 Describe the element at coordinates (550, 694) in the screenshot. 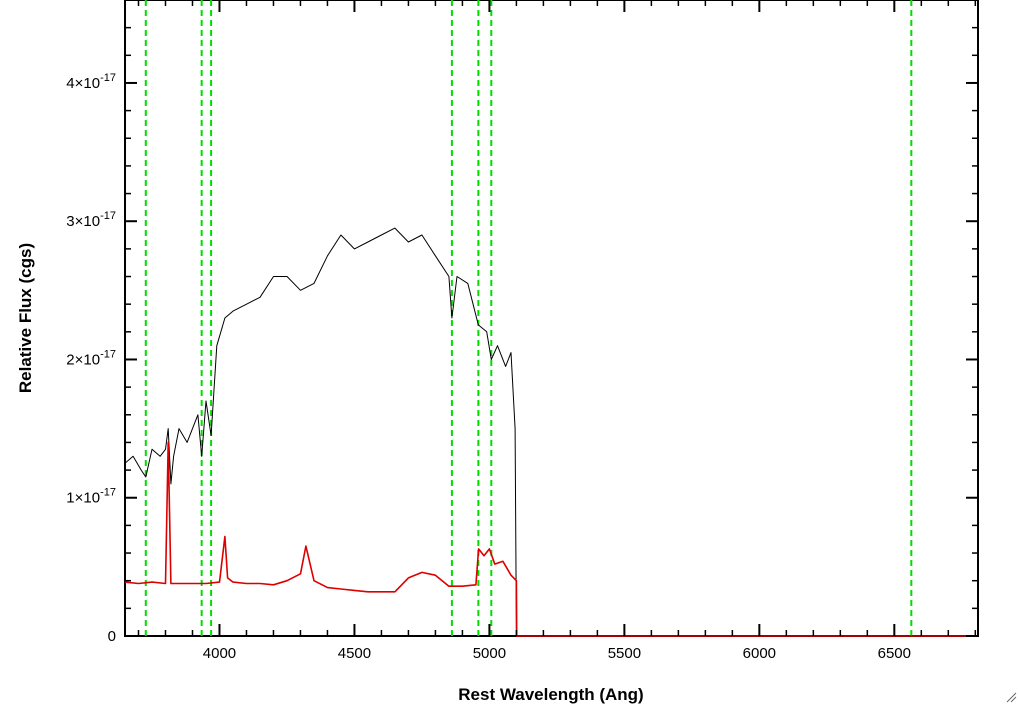

I see `x-axis-title: Rest Wavelength (Ang)` at that location.